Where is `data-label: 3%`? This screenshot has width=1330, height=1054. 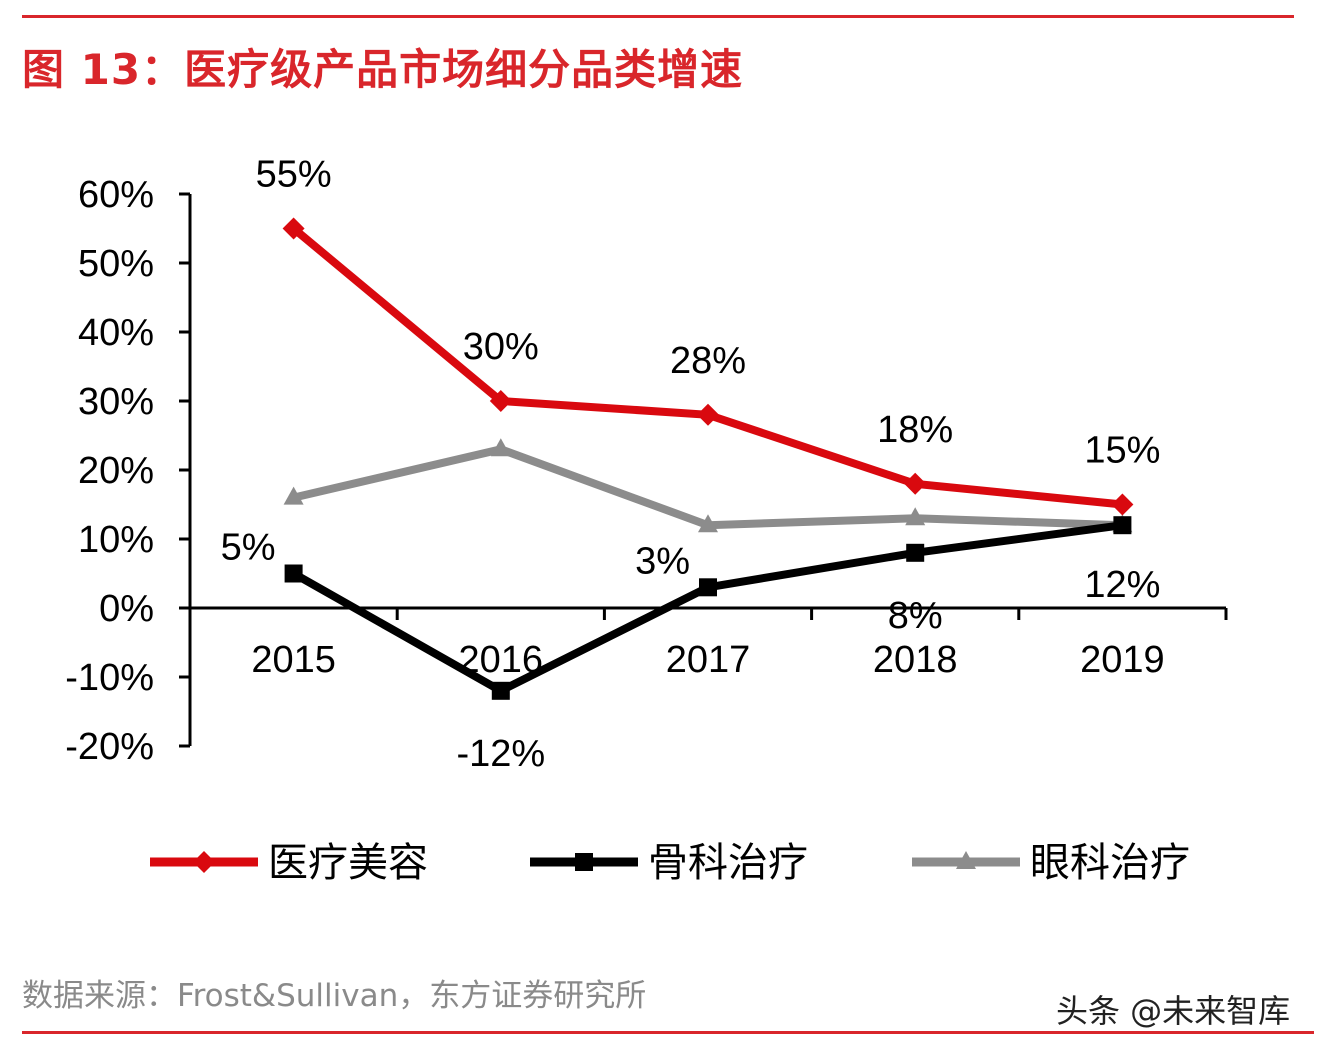
data-label: 3% is located at coordinates (662, 561).